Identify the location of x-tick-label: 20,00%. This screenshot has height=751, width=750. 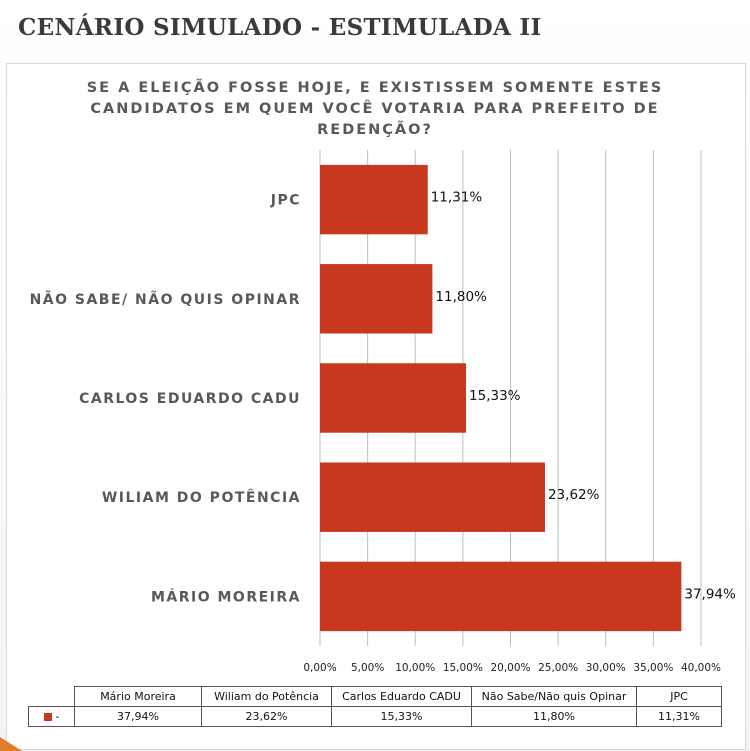
(510, 668).